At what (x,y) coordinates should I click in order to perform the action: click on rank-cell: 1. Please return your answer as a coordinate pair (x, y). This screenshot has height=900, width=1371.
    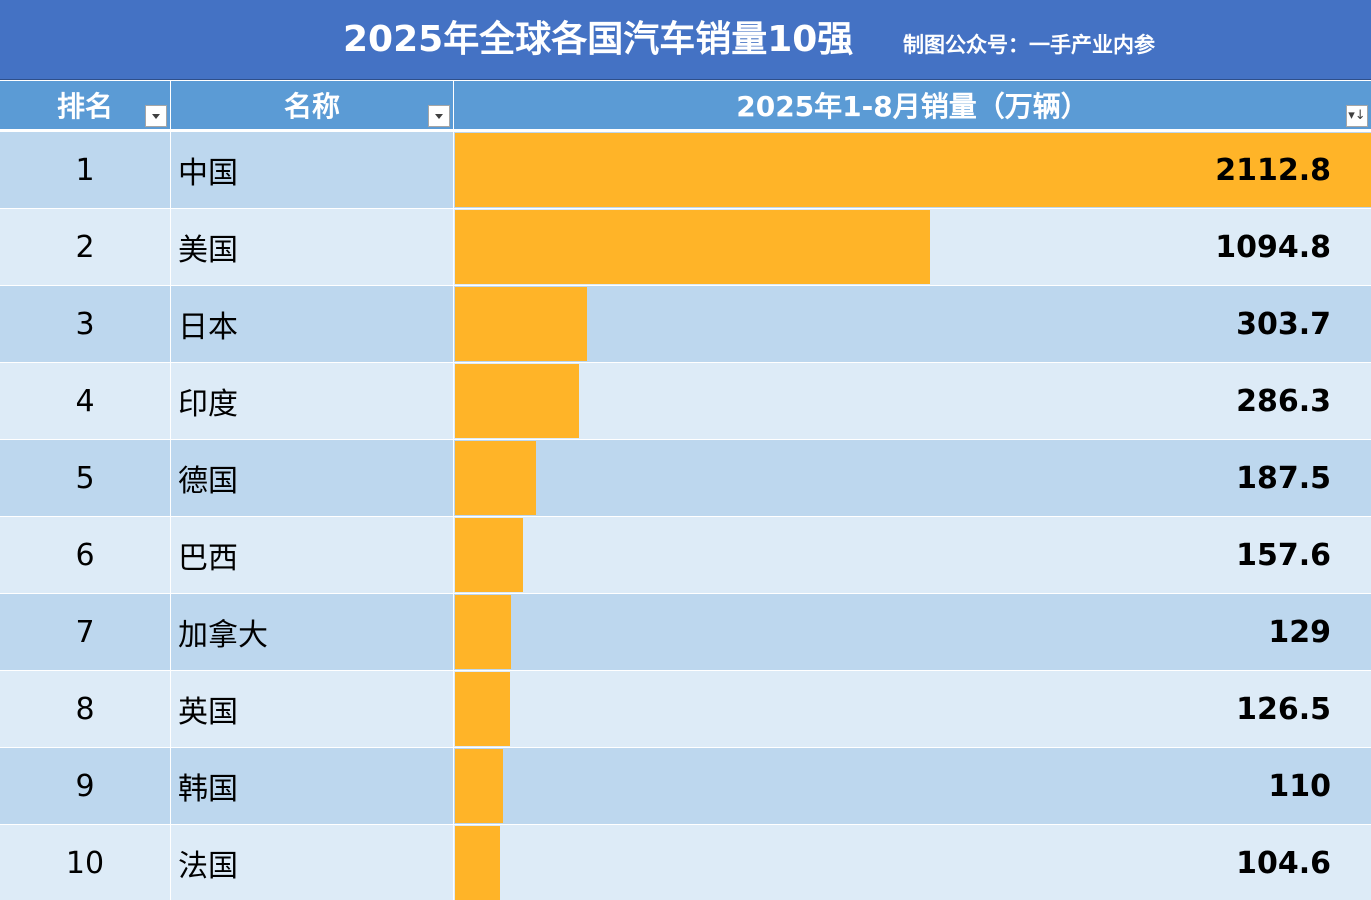
    Looking at the image, I should click on (85, 170).